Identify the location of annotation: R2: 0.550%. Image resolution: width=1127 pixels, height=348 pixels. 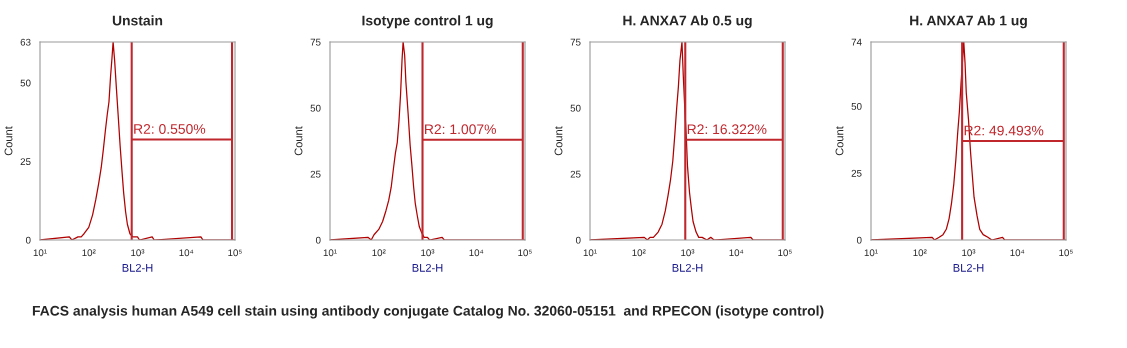
(170, 129).